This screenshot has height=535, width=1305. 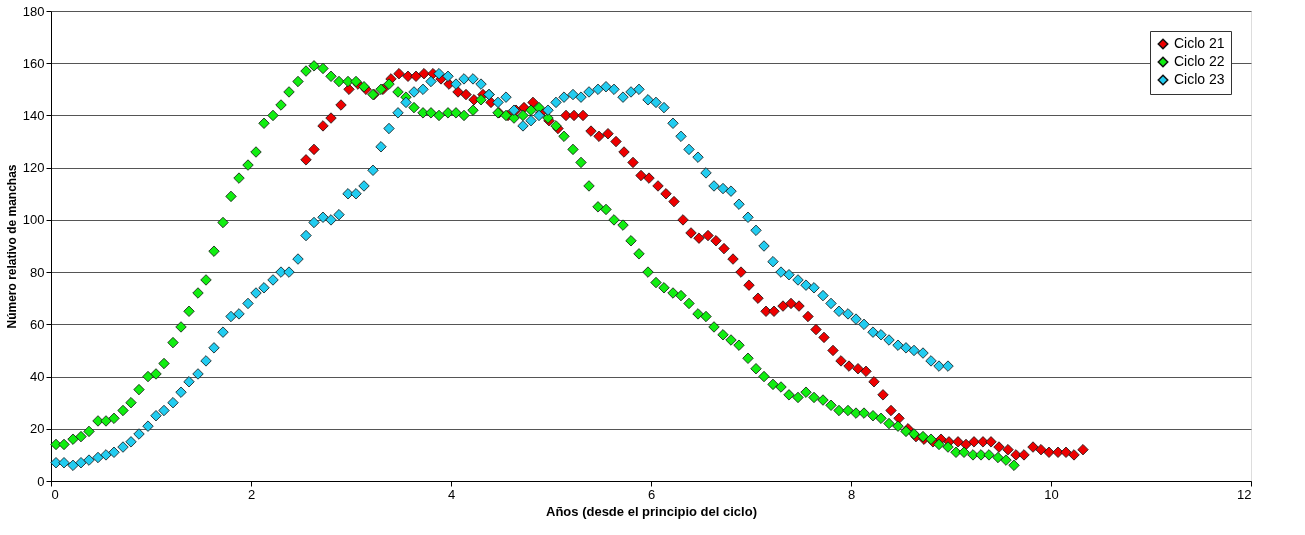 I want to click on y-tick-label: 160, so click(x=33, y=63).